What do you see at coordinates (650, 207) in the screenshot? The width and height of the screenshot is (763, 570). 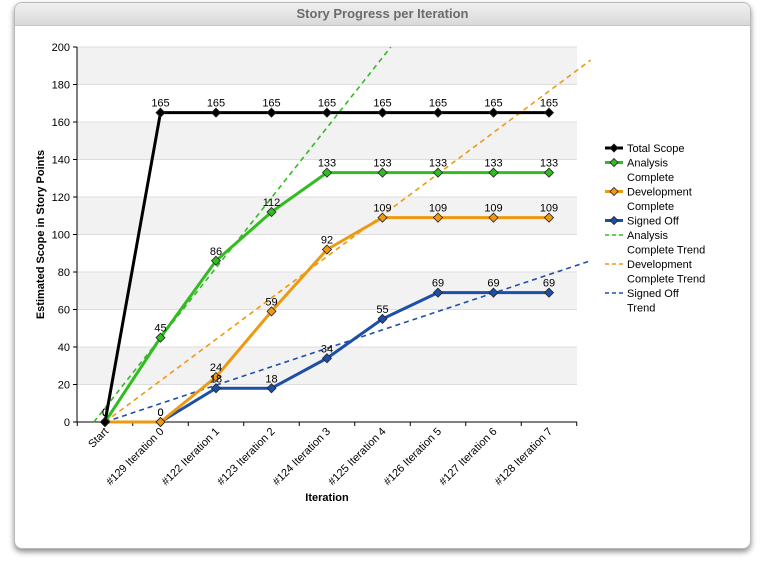 I see `legend-label: Complete` at bounding box center [650, 207].